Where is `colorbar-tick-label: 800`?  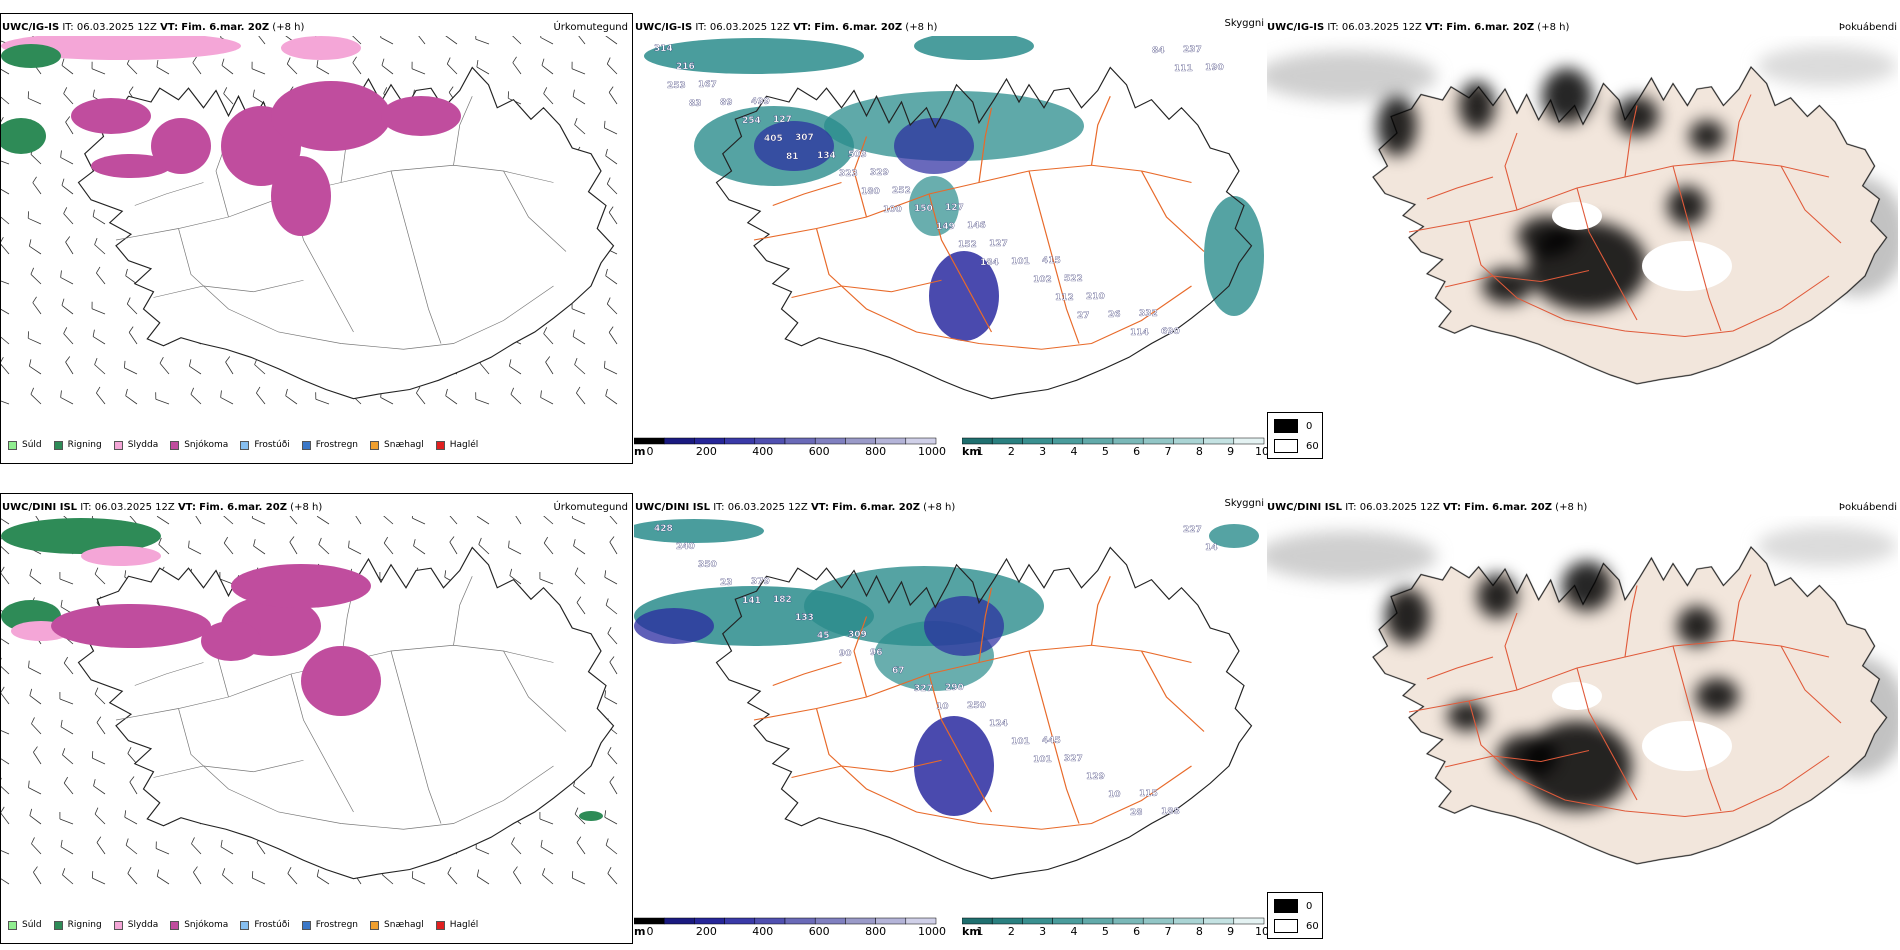
colorbar-tick-label: 800 is located at coordinates (876, 451).